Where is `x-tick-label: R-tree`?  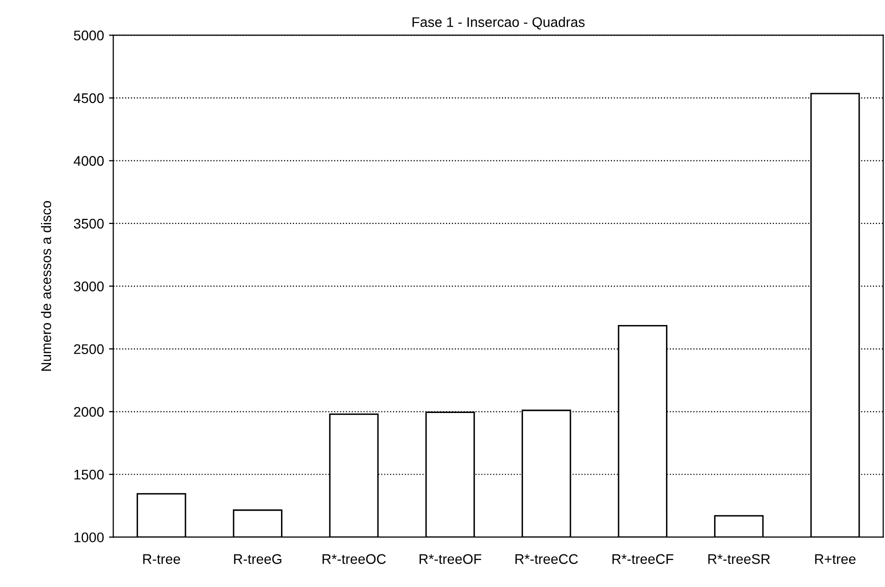 x-tick-label: R-tree is located at coordinates (161, 559).